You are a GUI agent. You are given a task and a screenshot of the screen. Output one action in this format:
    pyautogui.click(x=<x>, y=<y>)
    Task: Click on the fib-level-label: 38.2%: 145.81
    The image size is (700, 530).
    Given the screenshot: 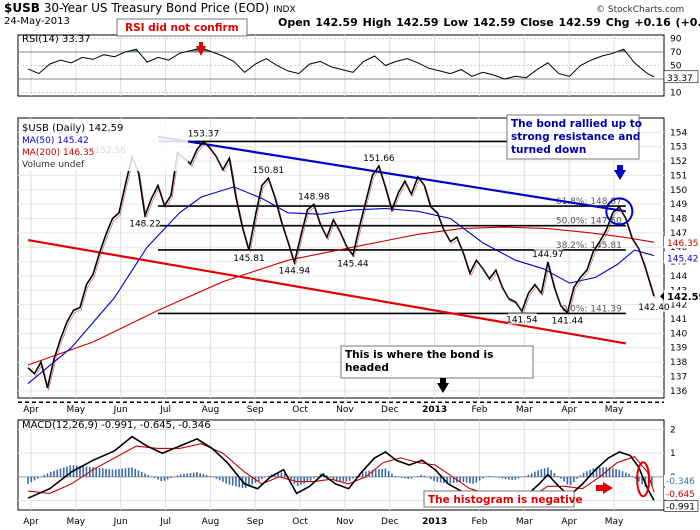 What is the action you would take?
    pyautogui.click(x=589, y=246)
    